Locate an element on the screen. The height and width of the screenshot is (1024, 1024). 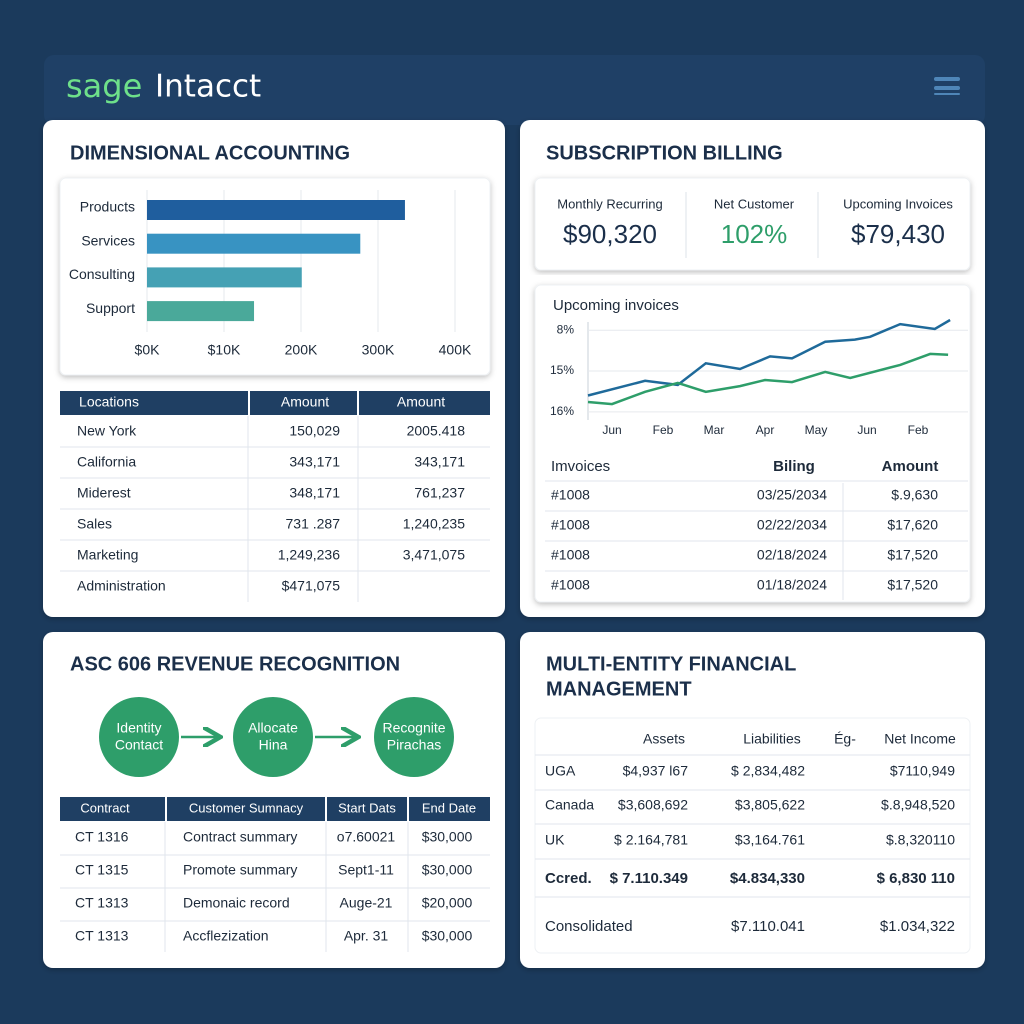
column-header: Liabilities is located at coordinates (772, 739).